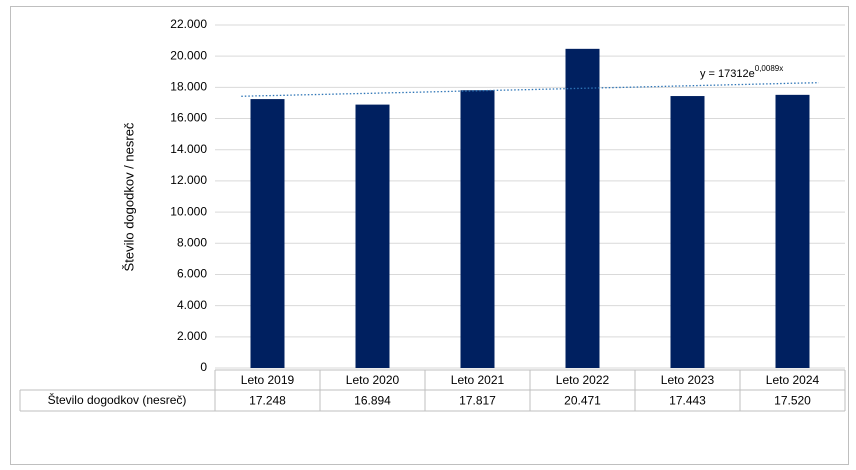  What do you see at coordinates (188, 118) in the screenshot?
I see `y-tick-label: 16.000` at bounding box center [188, 118].